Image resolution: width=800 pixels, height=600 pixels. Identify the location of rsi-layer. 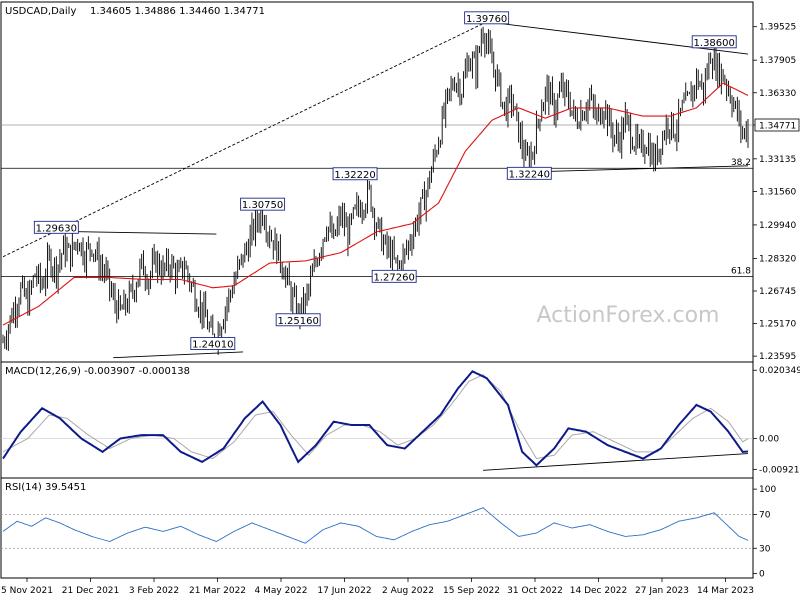
(377, 528).